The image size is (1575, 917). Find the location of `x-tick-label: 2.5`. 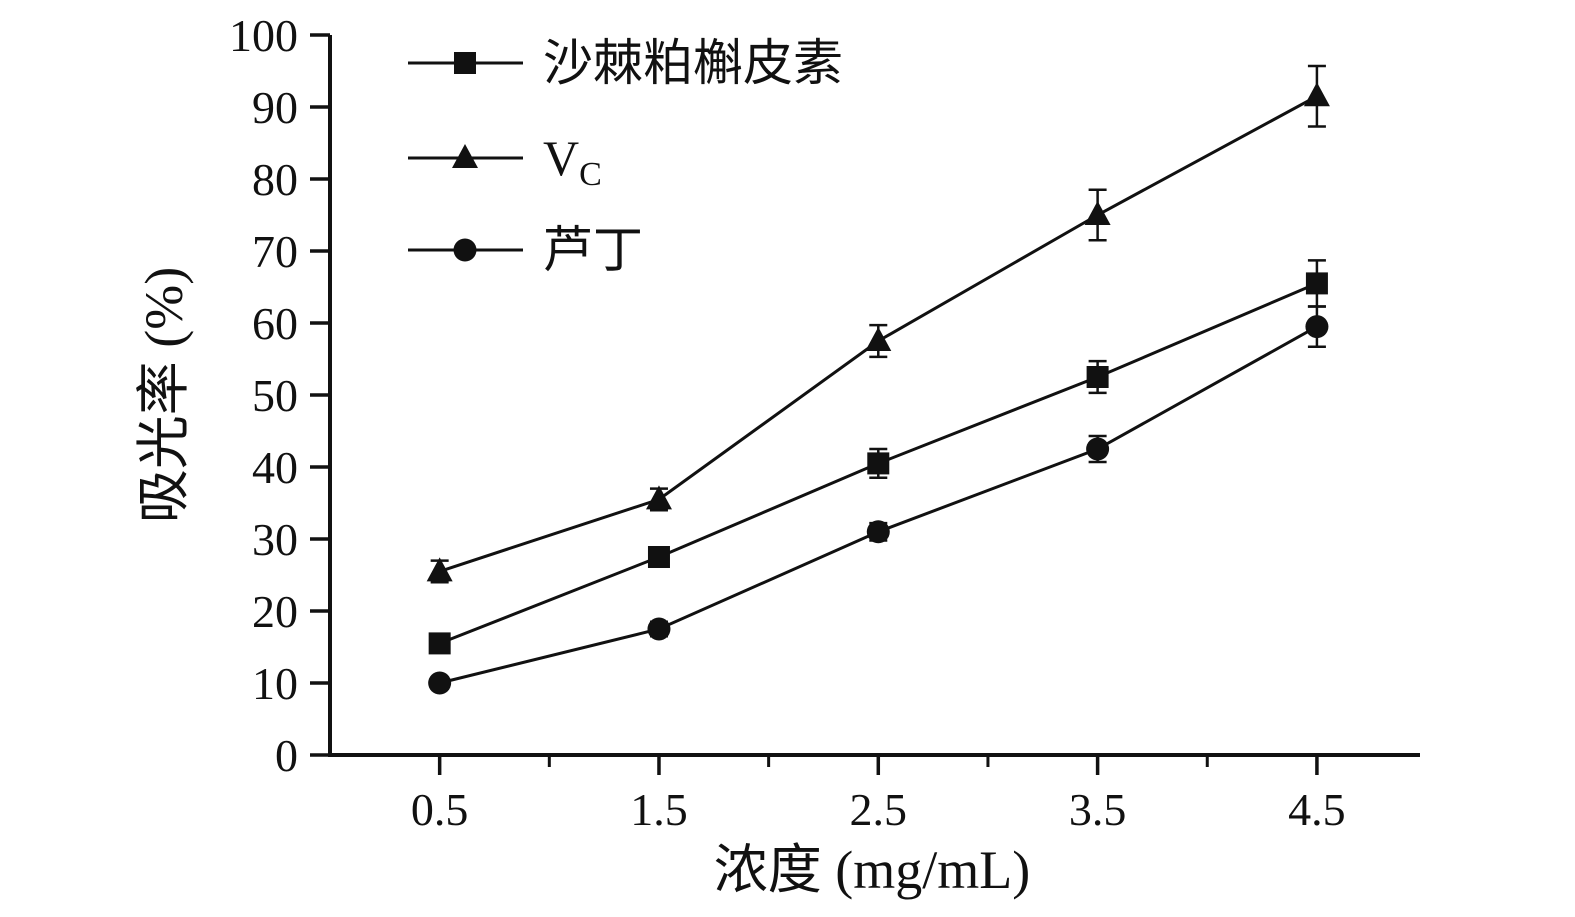

x-tick-label: 2.5 is located at coordinates (879, 809).